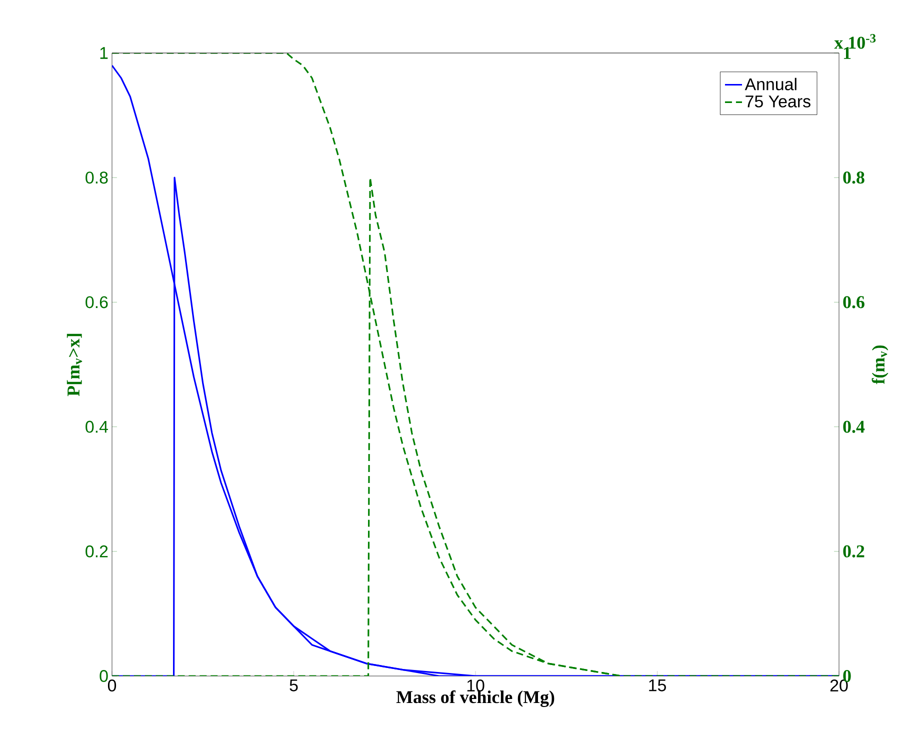 Image resolution: width=914 pixels, height=755 pixels. Describe the element at coordinates (847, 53) in the screenshot. I see `y2-tick-label: 1` at that location.